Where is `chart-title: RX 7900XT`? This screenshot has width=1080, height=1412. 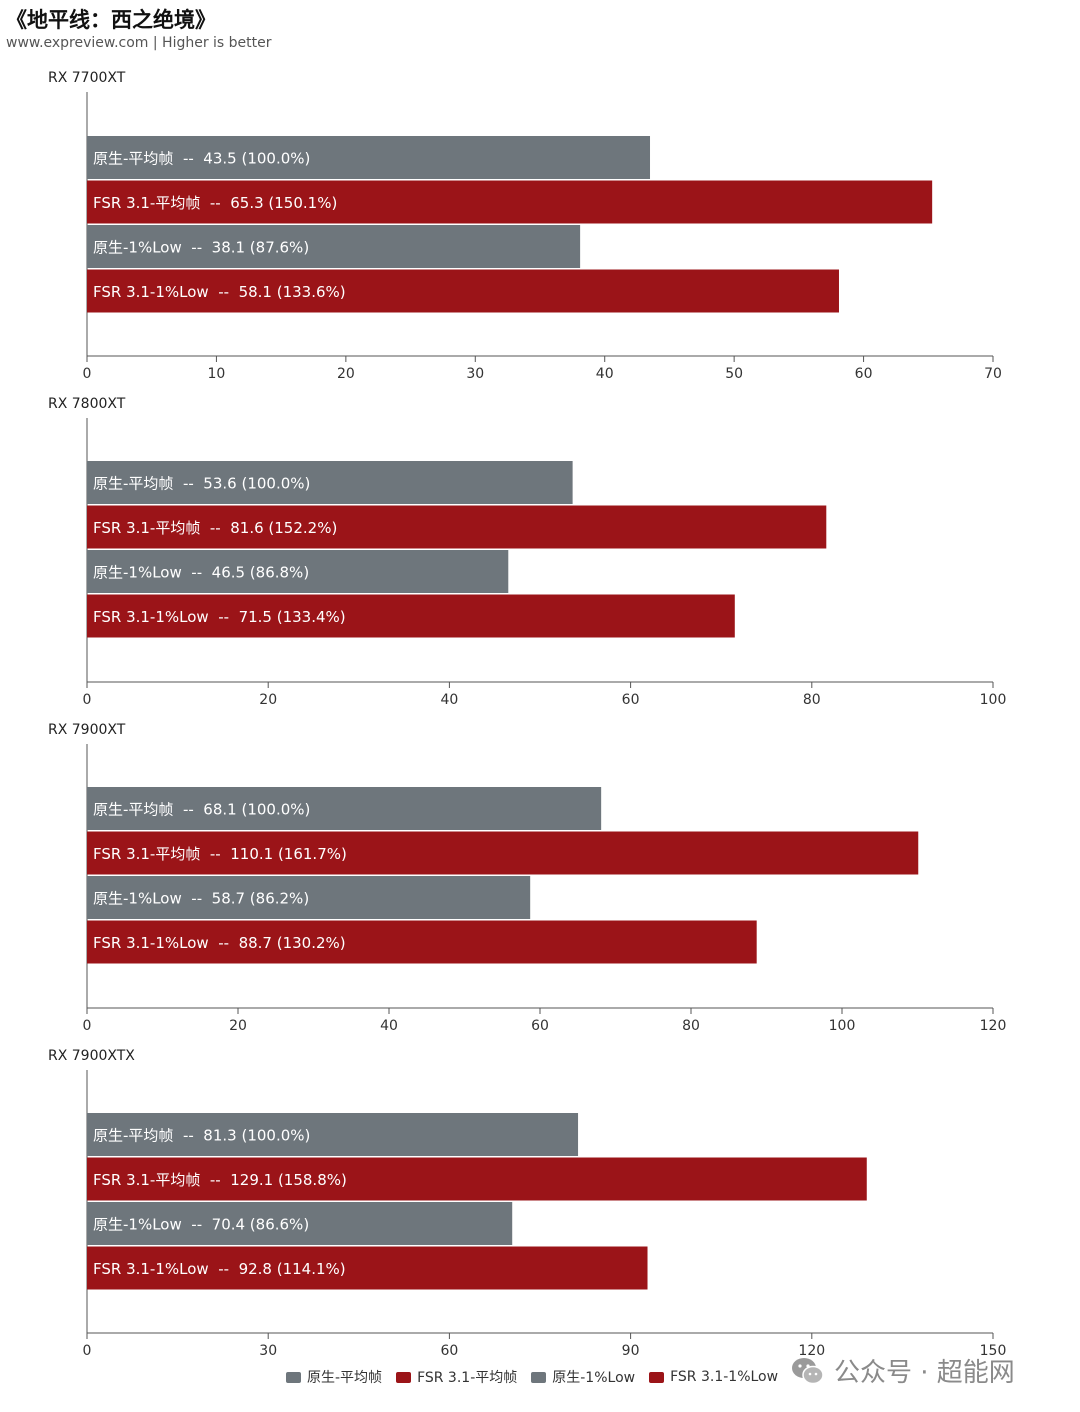
chart-title: RX 7900XT is located at coordinates (87, 730).